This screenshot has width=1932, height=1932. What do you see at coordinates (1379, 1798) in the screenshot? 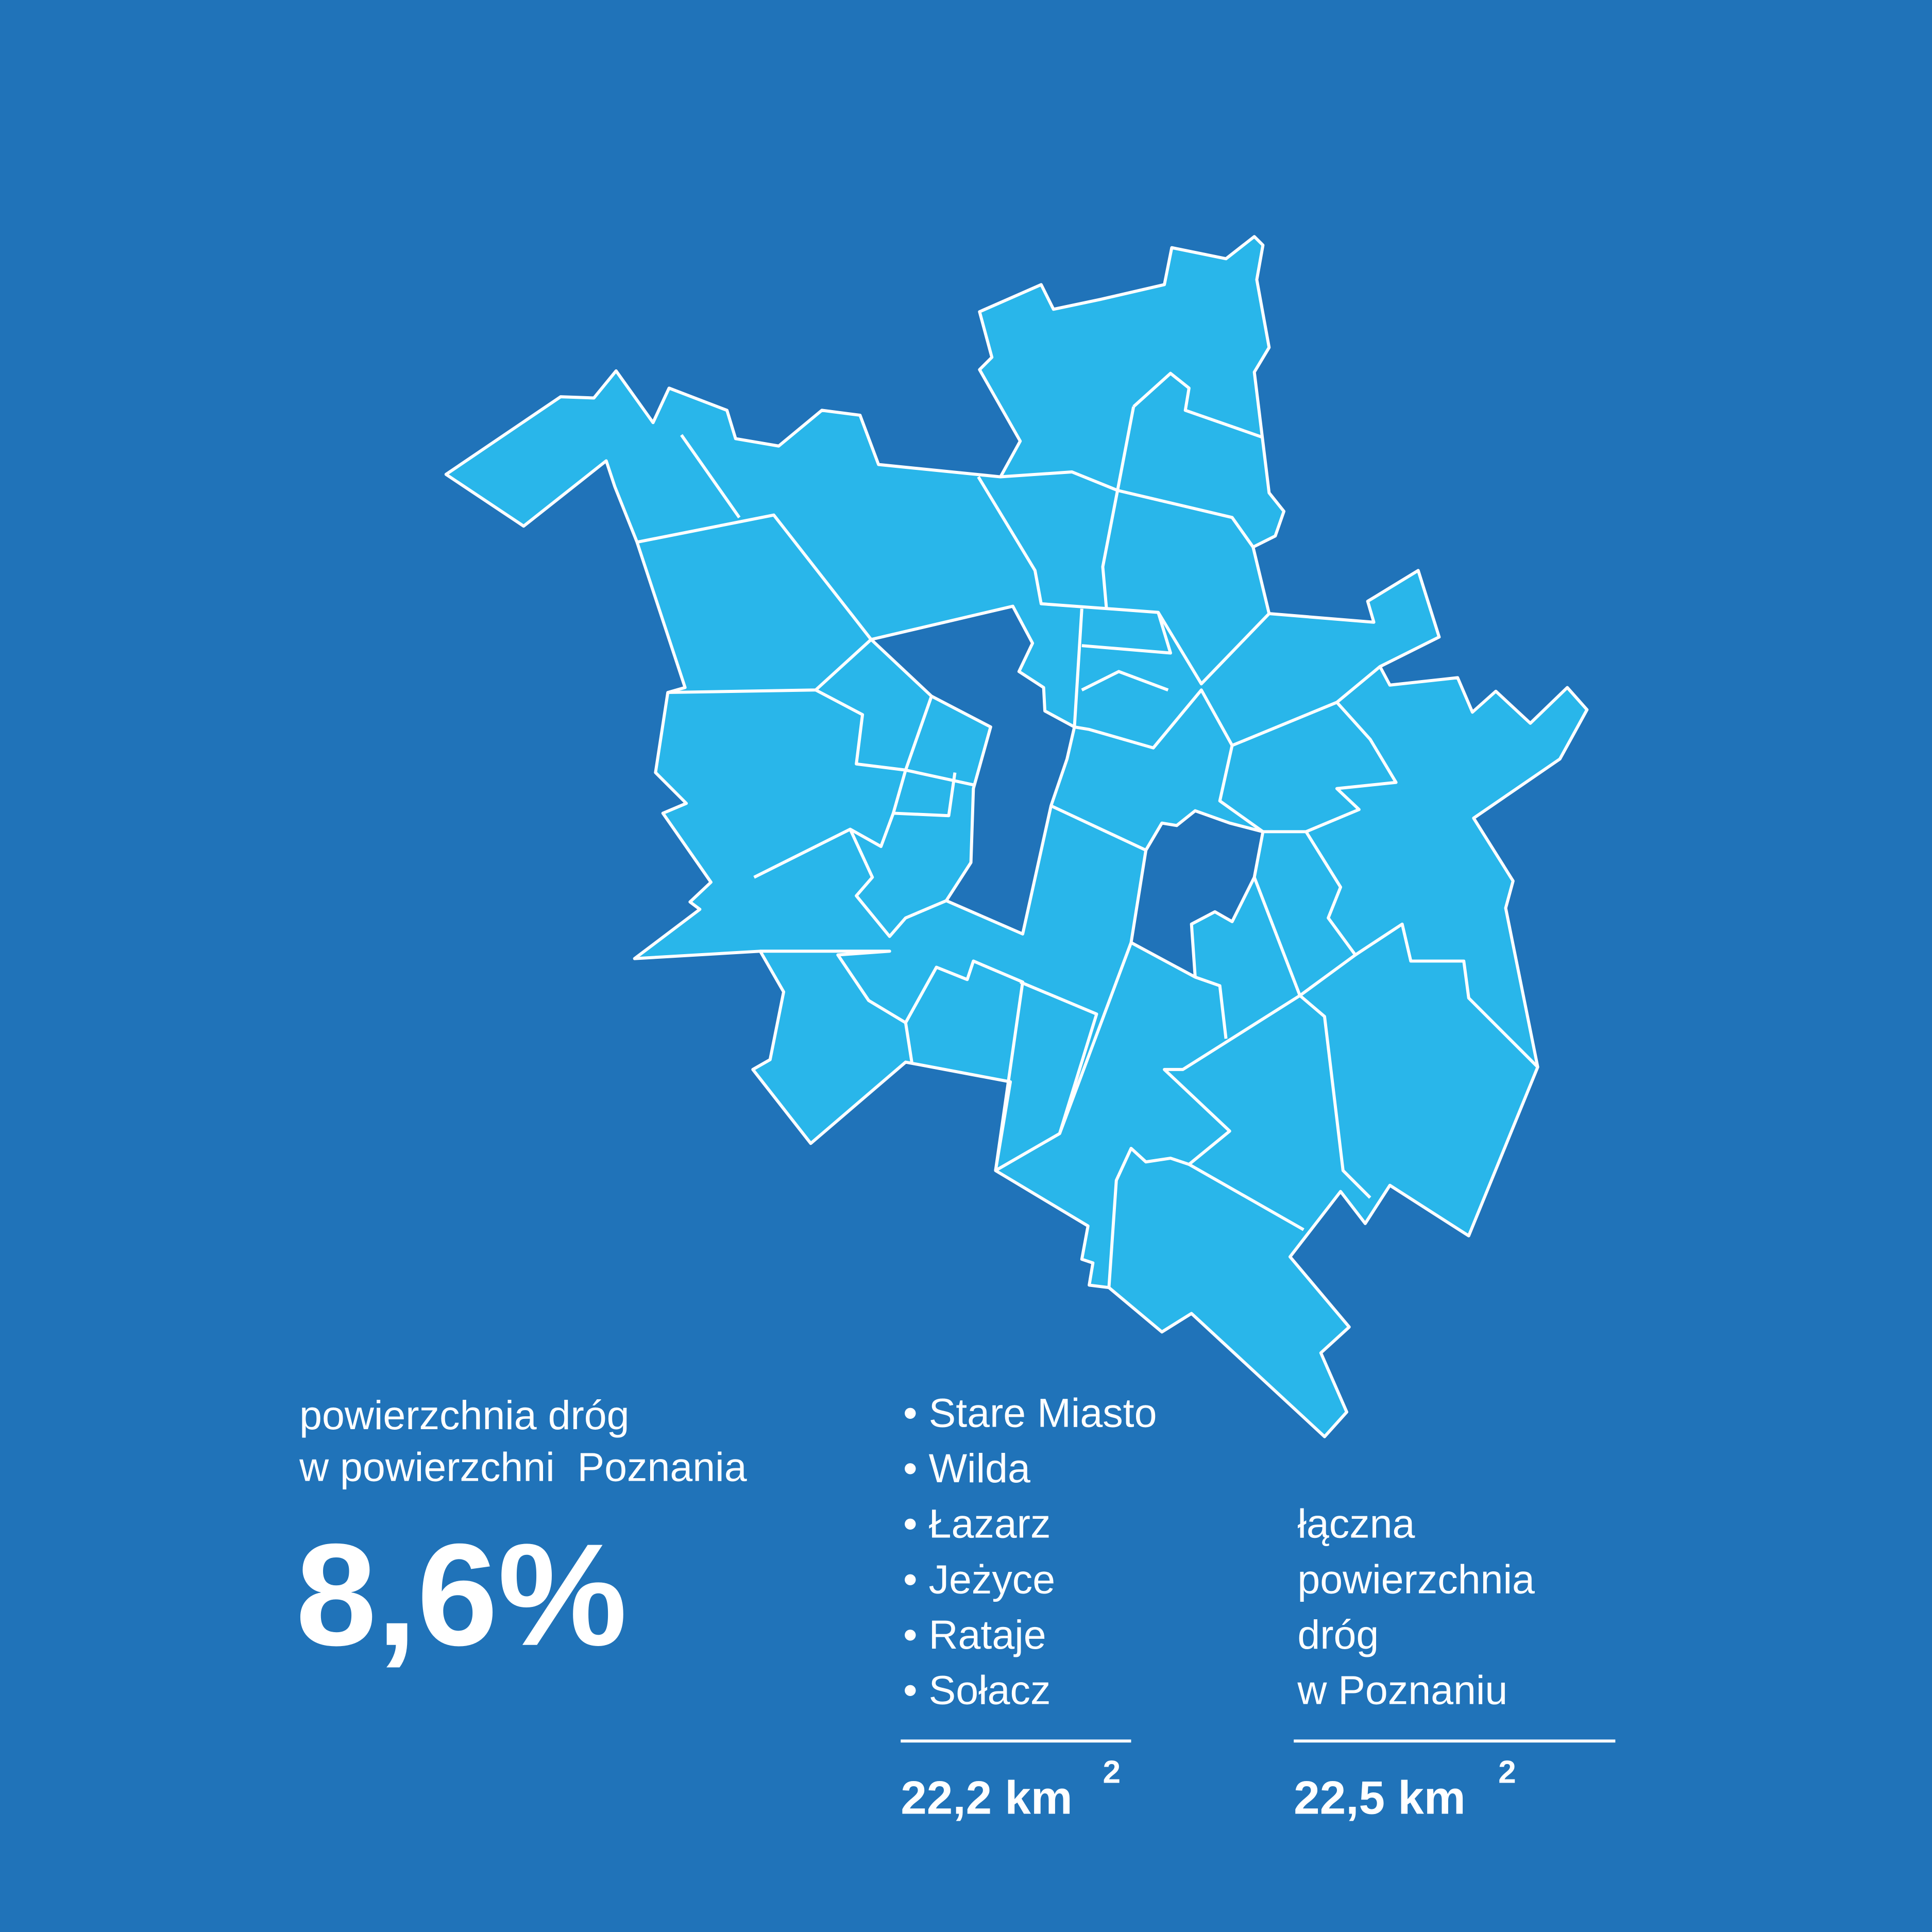
I see `city-total: 22,5 km` at bounding box center [1379, 1798].